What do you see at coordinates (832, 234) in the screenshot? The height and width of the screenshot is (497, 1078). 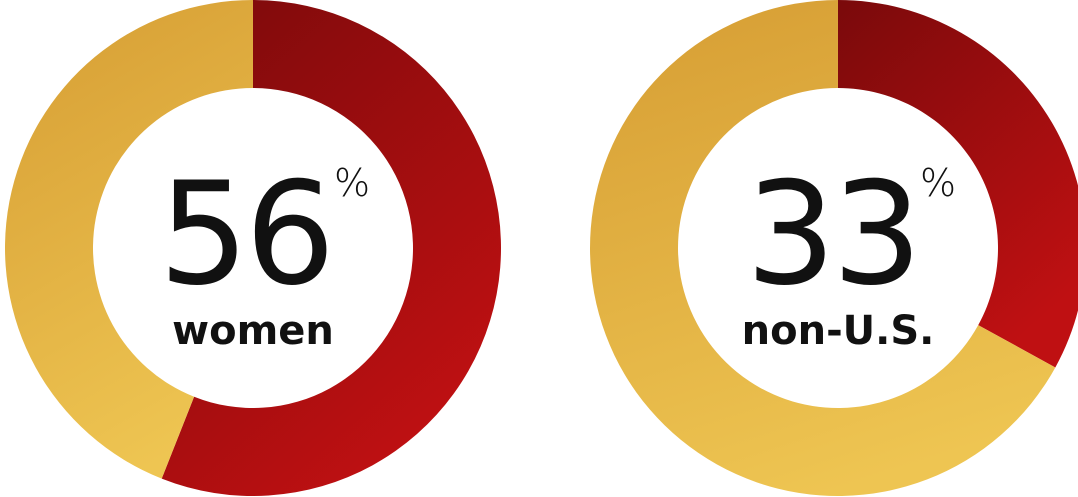 I see `value-non-us: 33` at bounding box center [832, 234].